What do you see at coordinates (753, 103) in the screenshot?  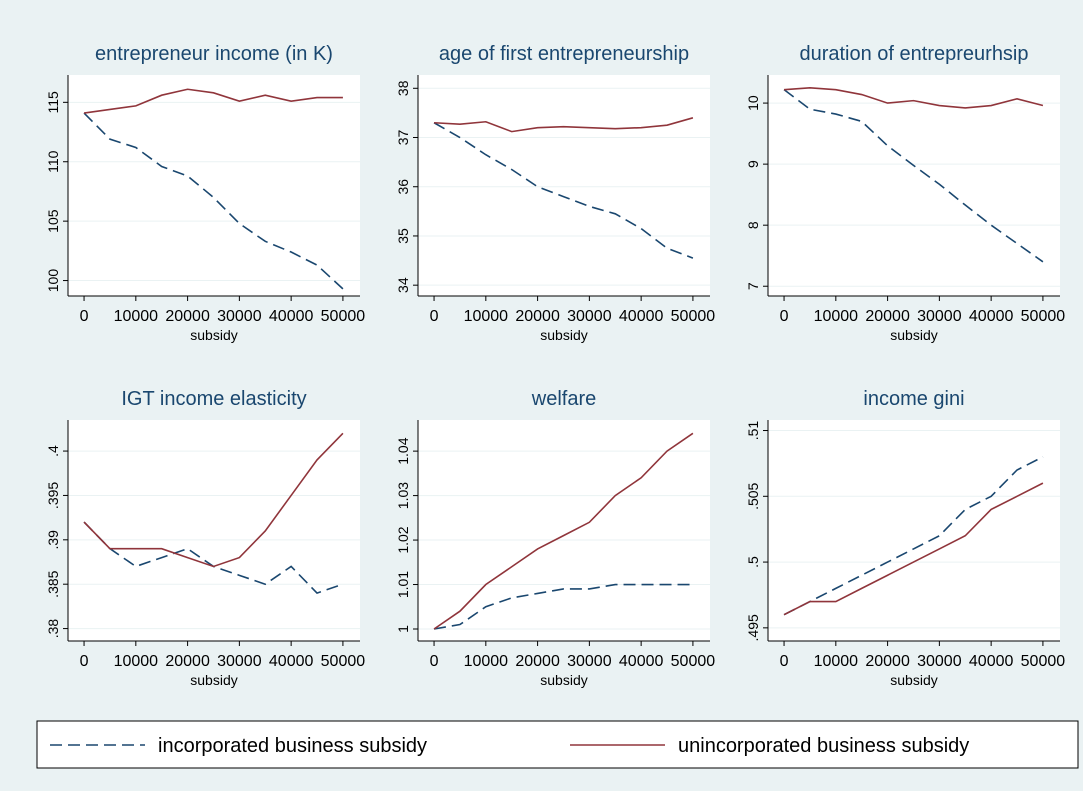 I see `y-tick-label: 10` at bounding box center [753, 103].